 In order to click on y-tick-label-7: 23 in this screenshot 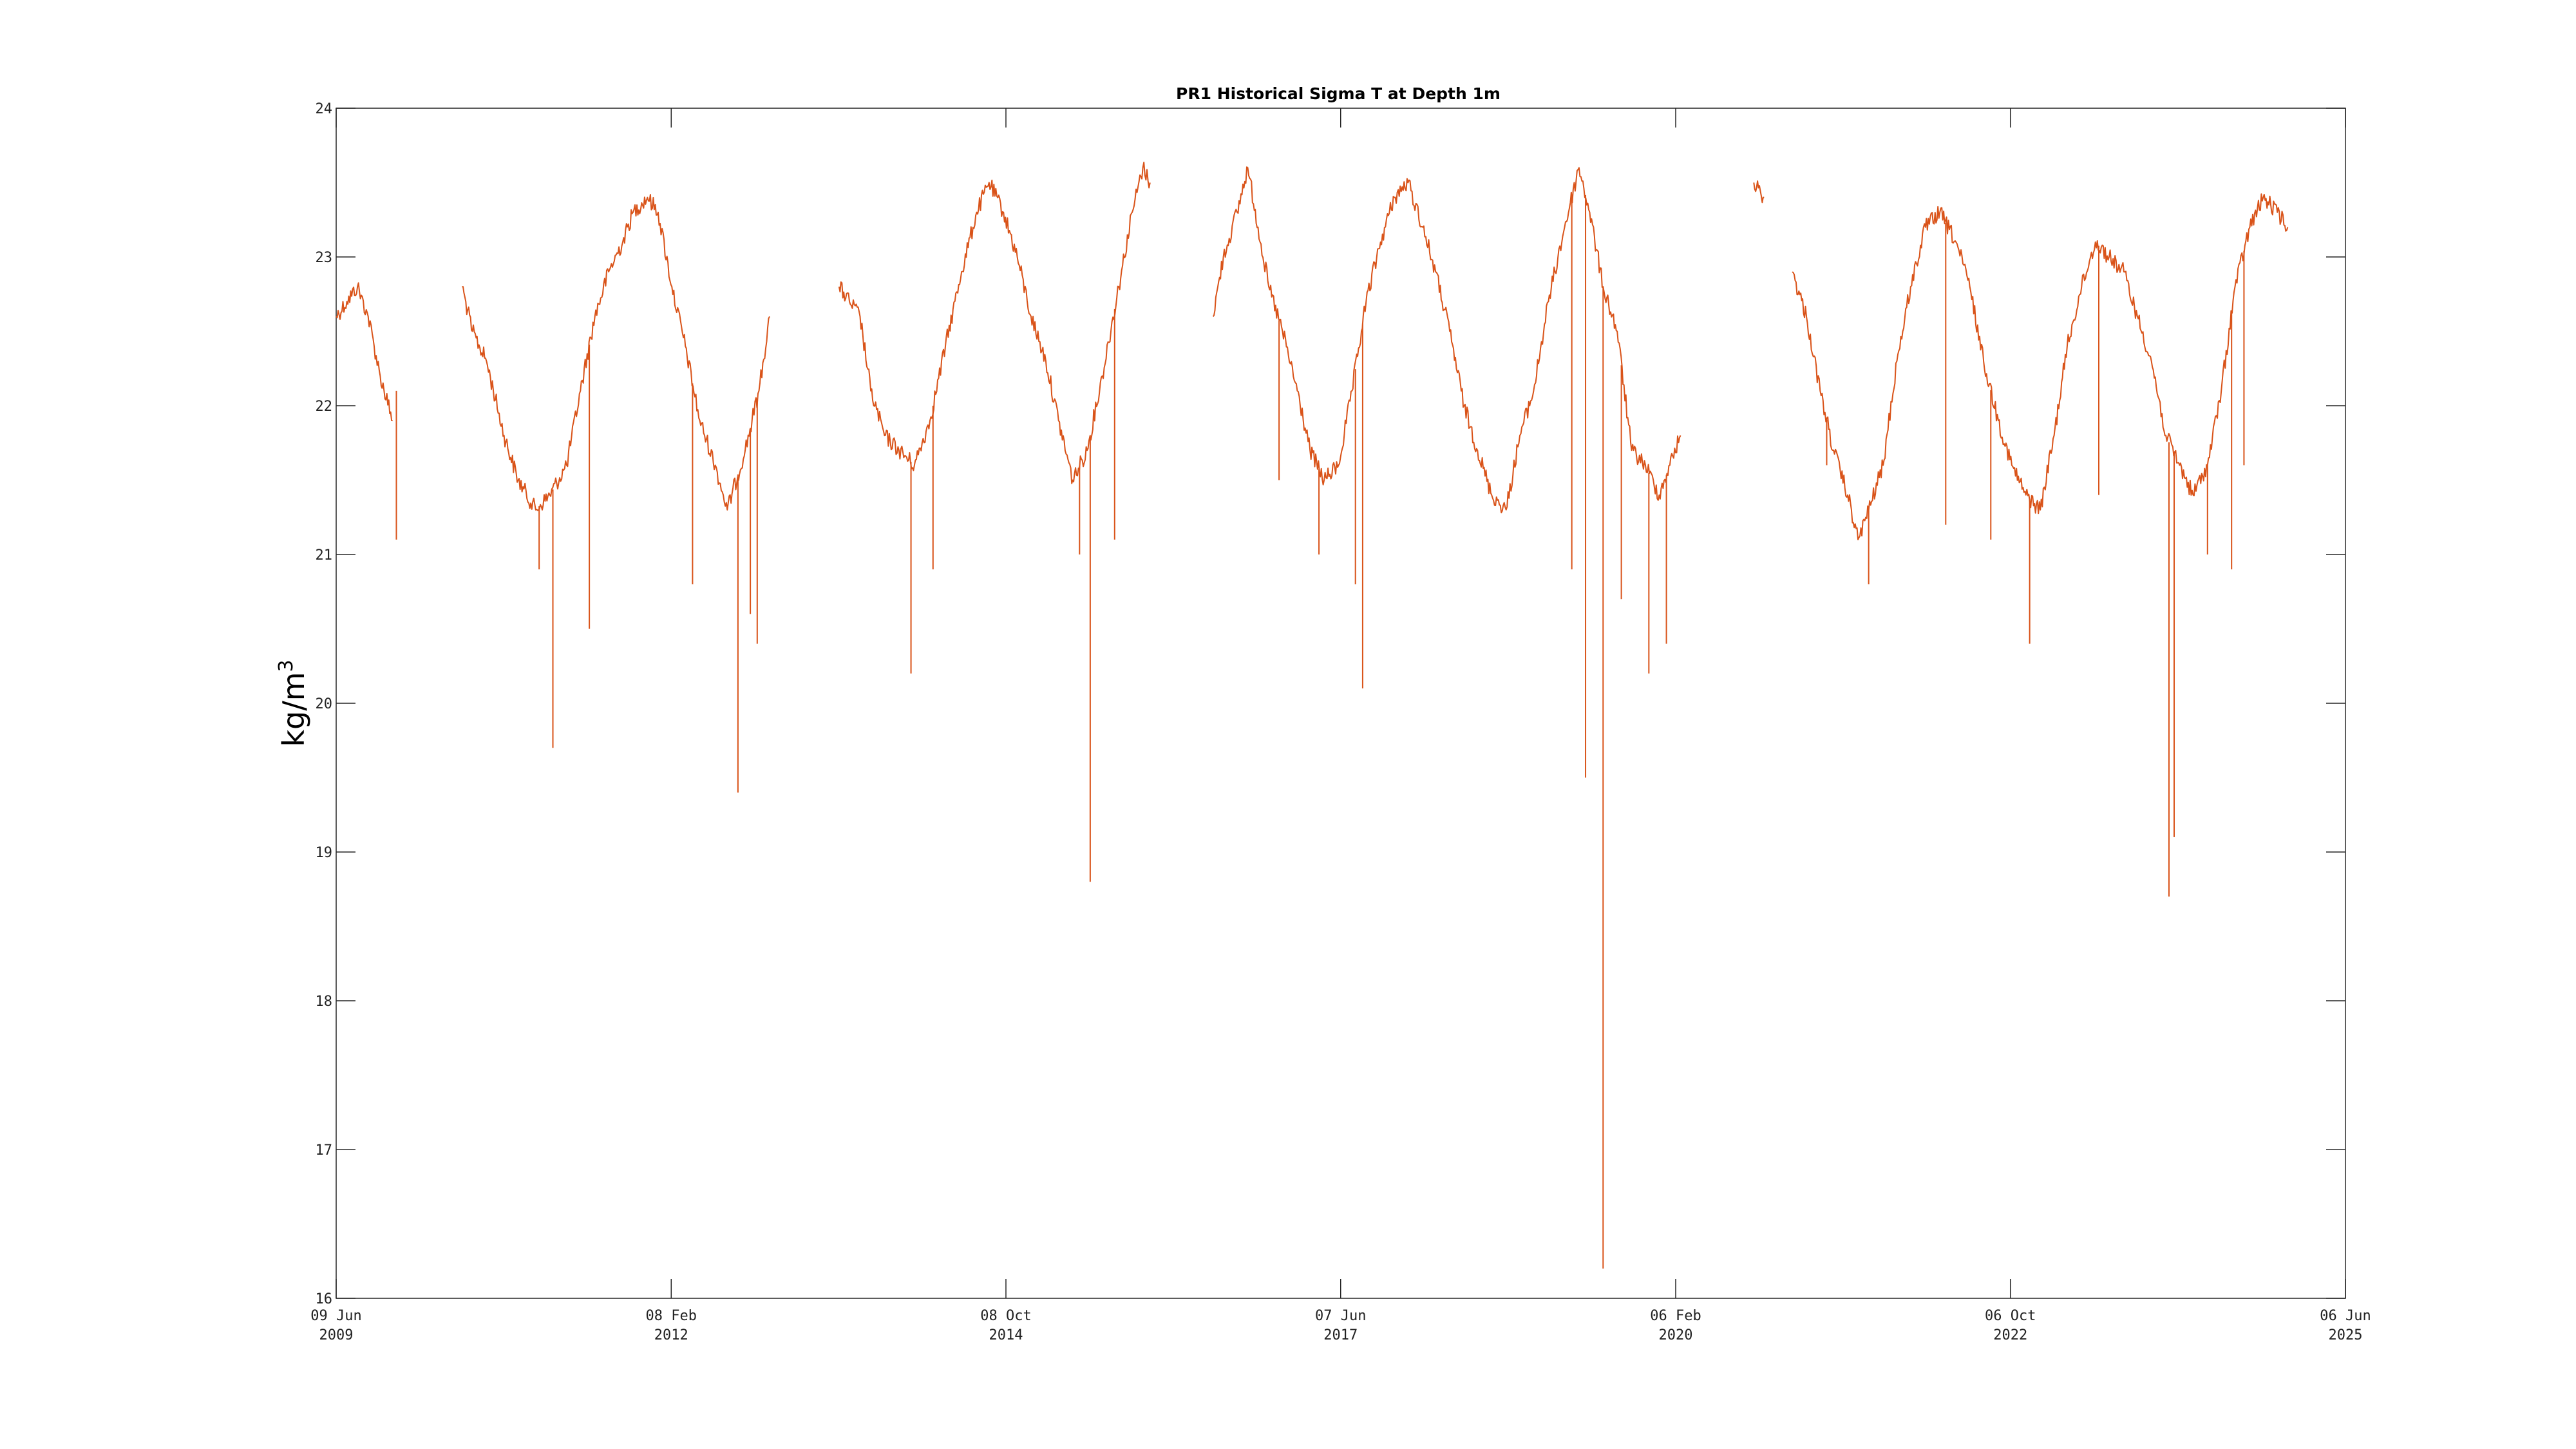, I will do `click(325, 258)`.